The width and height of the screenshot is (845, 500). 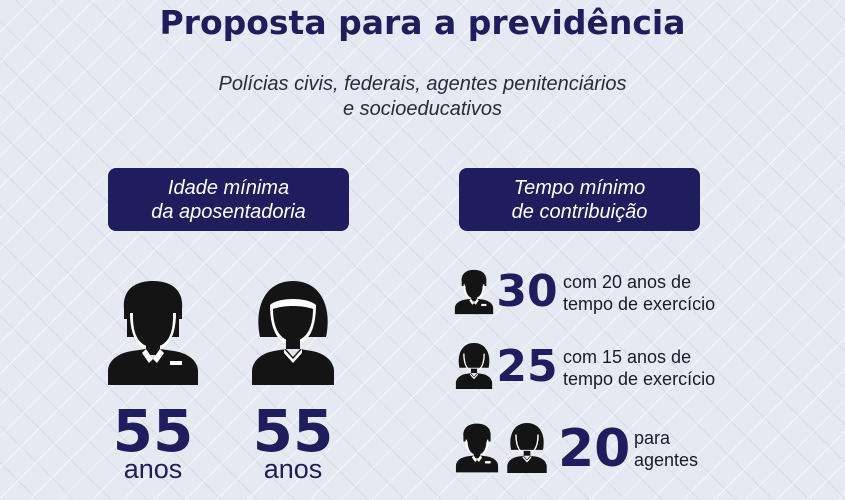 I want to click on min-age-header-line-2: da aposentadoria, so click(x=228, y=211).